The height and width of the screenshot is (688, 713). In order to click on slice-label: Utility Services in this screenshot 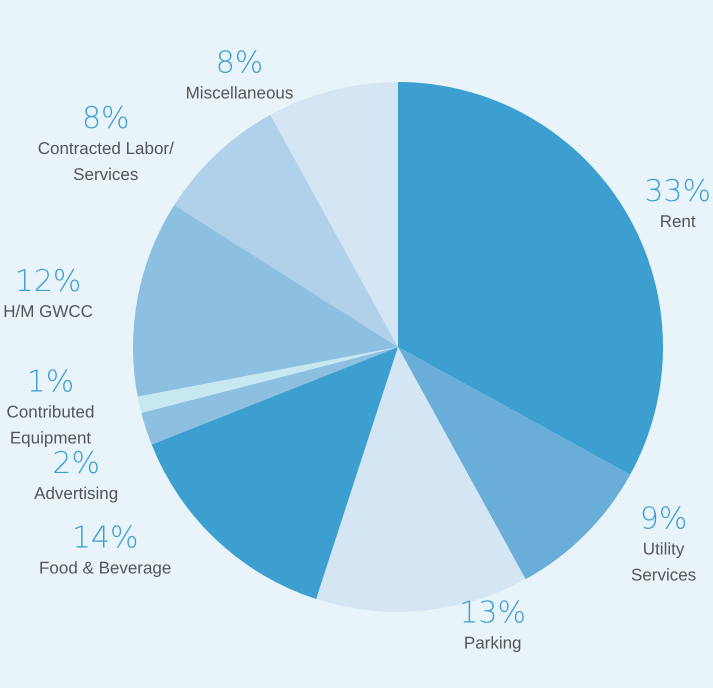, I will do `click(663, 561)`.